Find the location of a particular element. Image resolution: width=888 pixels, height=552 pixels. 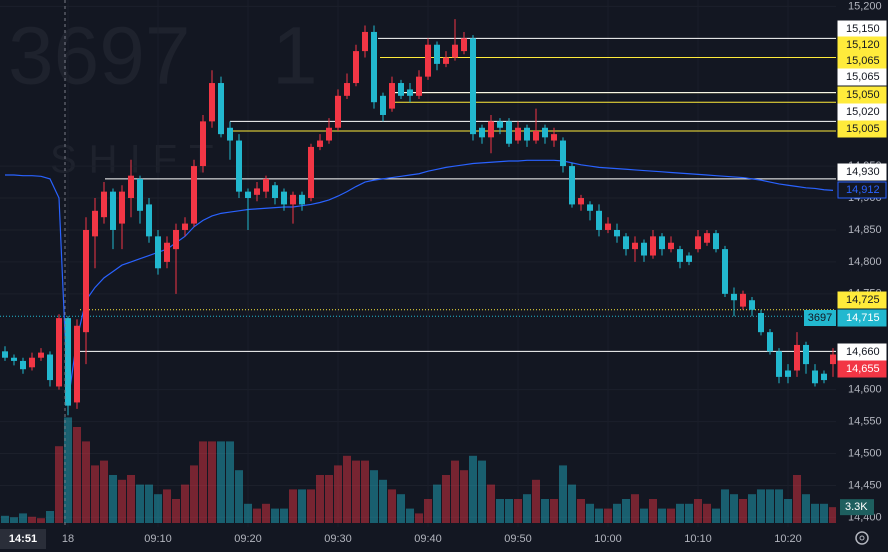

price-label: 14,660 is located at coordinates (863, 352).